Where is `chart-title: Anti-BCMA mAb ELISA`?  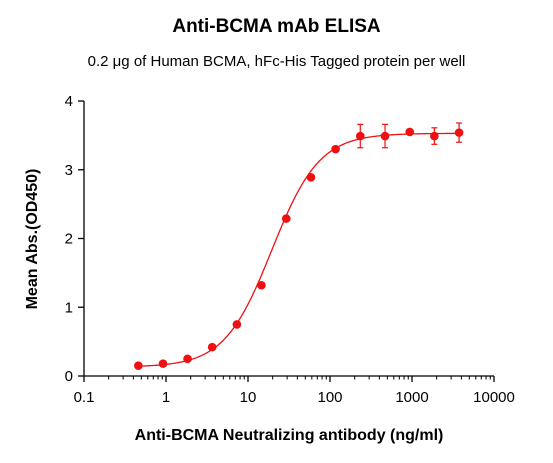
chart-title: Anti-BCMA mAb ELISA is located at coordinates (276, 26).